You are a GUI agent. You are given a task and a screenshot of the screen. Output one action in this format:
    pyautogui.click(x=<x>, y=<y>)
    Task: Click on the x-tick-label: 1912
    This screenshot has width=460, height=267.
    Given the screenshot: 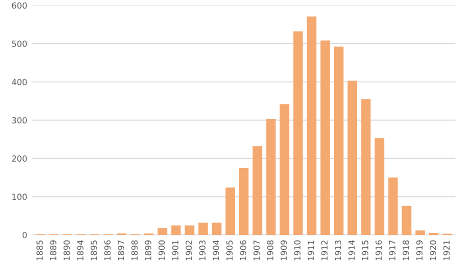 What is the action you would take?
    pyautogui.click(x=324, y=250)
    